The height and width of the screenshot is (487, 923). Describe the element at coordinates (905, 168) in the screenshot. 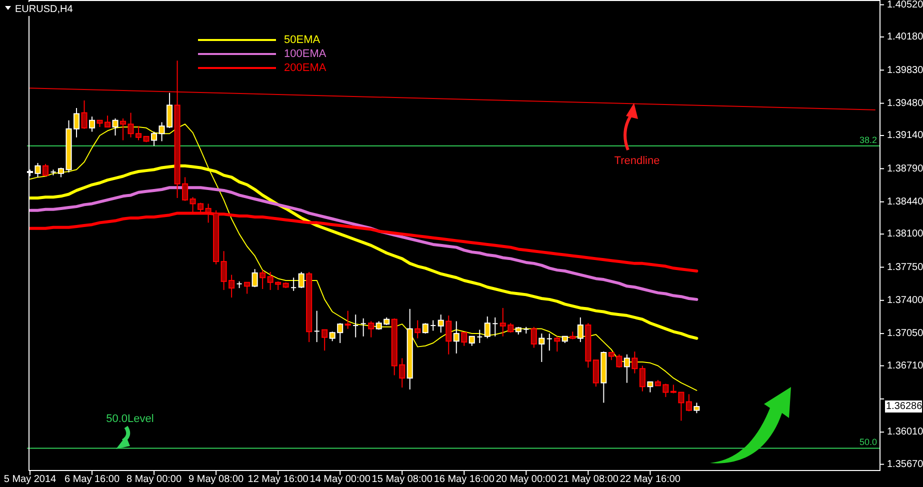

I see `y-tick-label: 1.38790` at that location.